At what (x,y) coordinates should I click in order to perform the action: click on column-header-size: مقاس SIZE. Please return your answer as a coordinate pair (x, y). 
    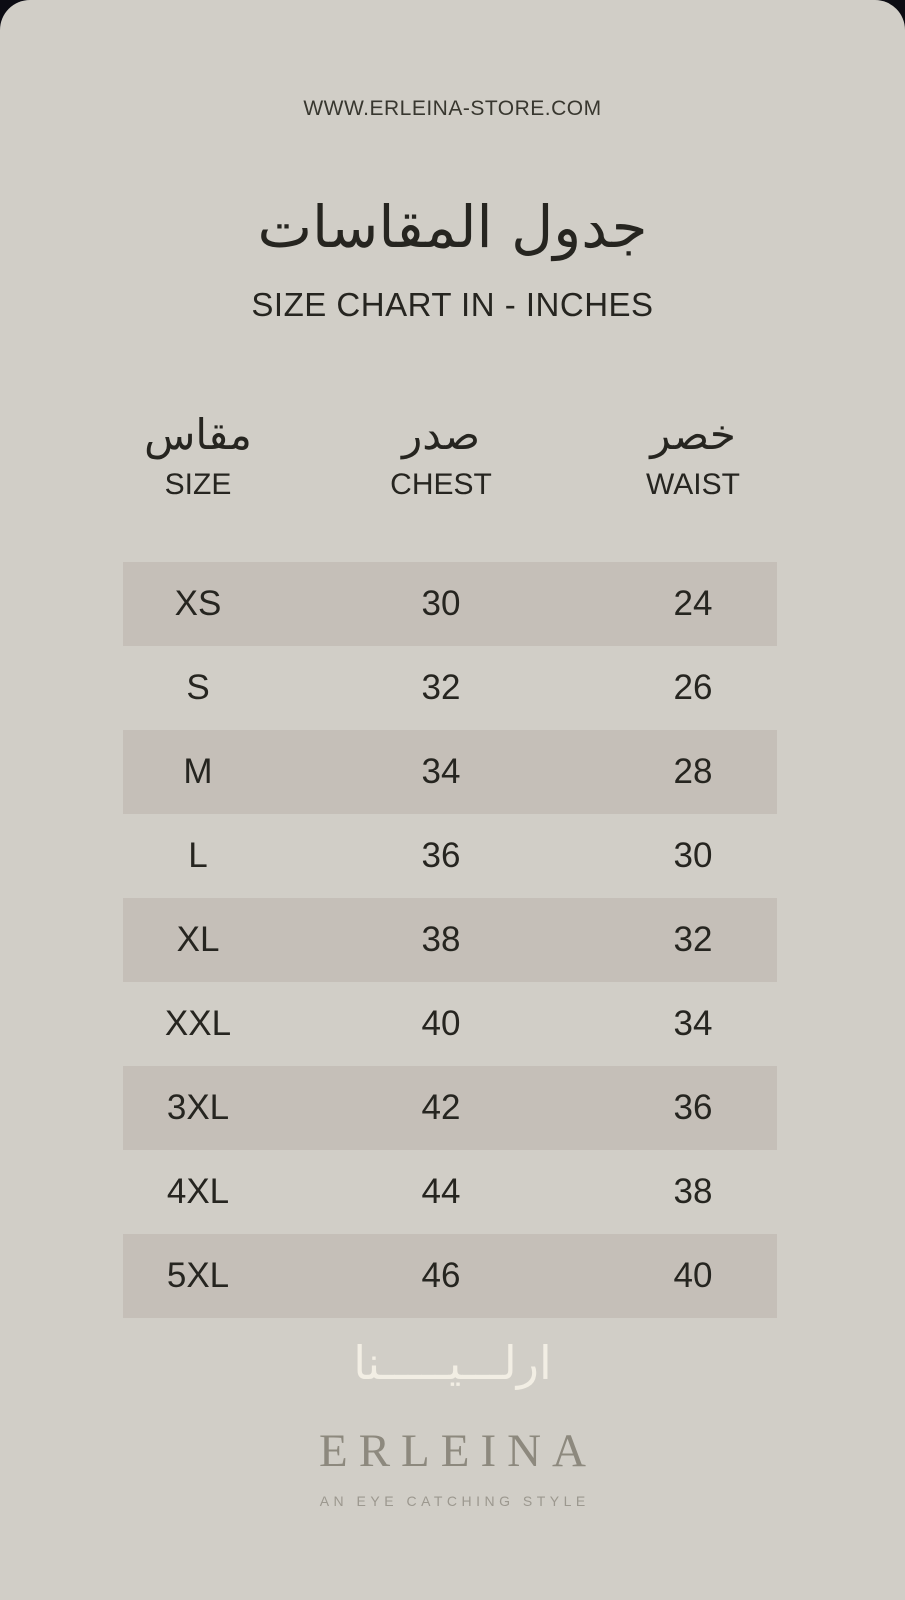
    Looking at the image, I should click on (198, 457).